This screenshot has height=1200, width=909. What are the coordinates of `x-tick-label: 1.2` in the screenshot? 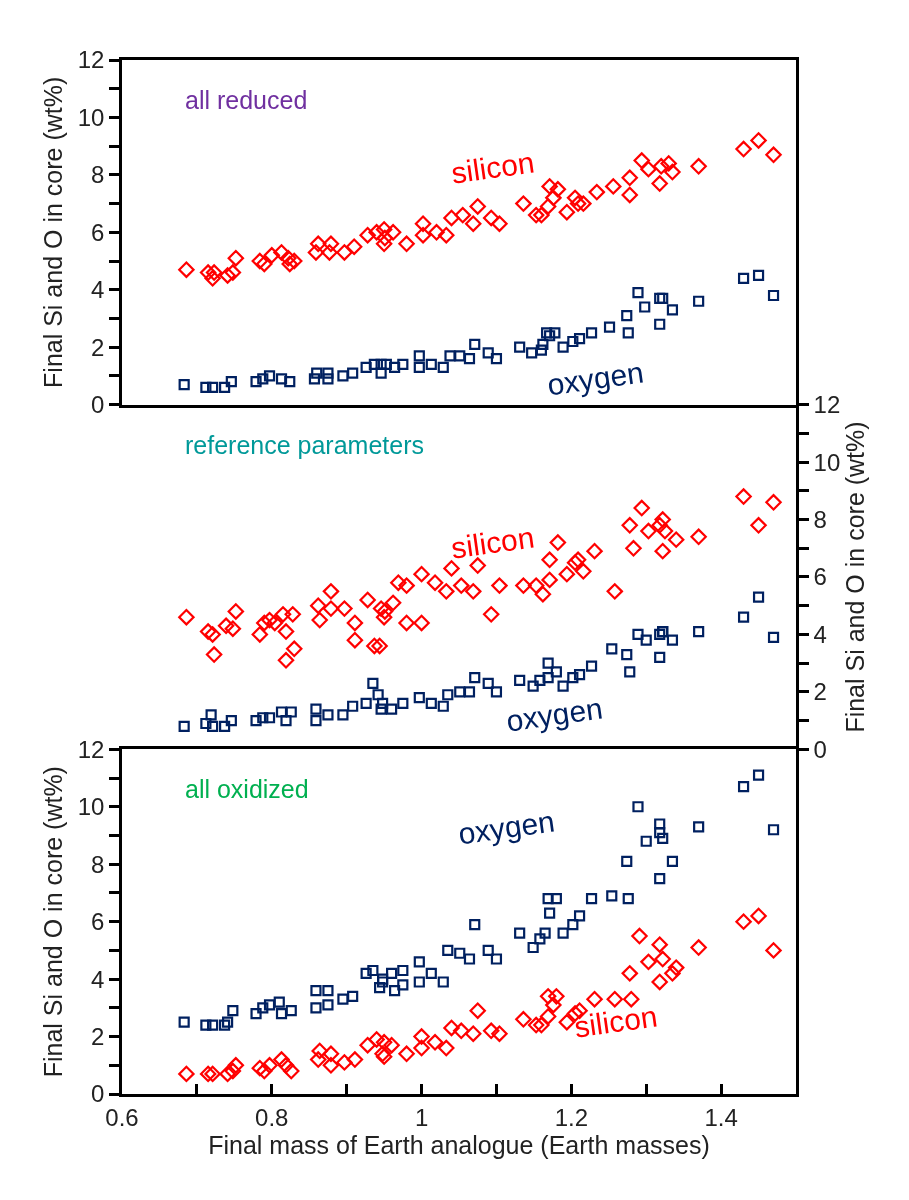 It's located at (571, 1117).